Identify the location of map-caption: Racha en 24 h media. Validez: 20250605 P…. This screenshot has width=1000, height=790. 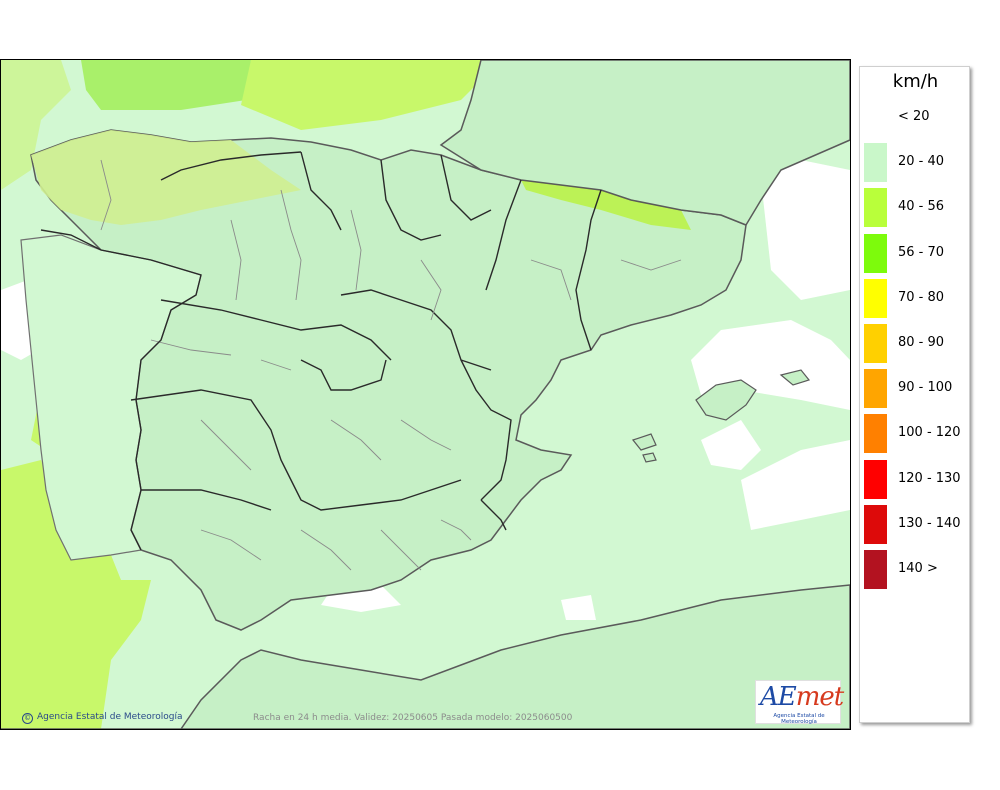
(413, 718).